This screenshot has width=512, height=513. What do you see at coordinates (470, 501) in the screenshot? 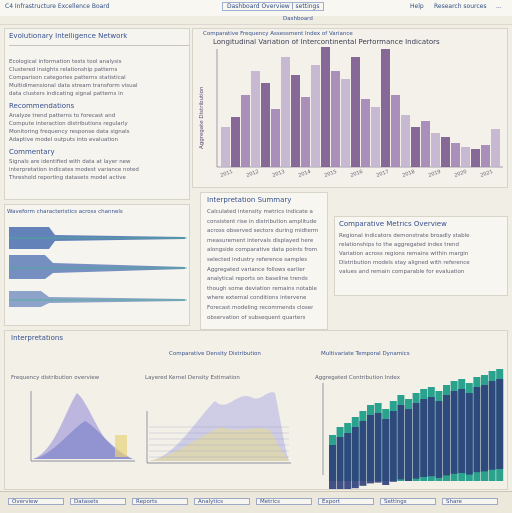
I see `toolbar-item: Share` at bounding box center [470, 501].